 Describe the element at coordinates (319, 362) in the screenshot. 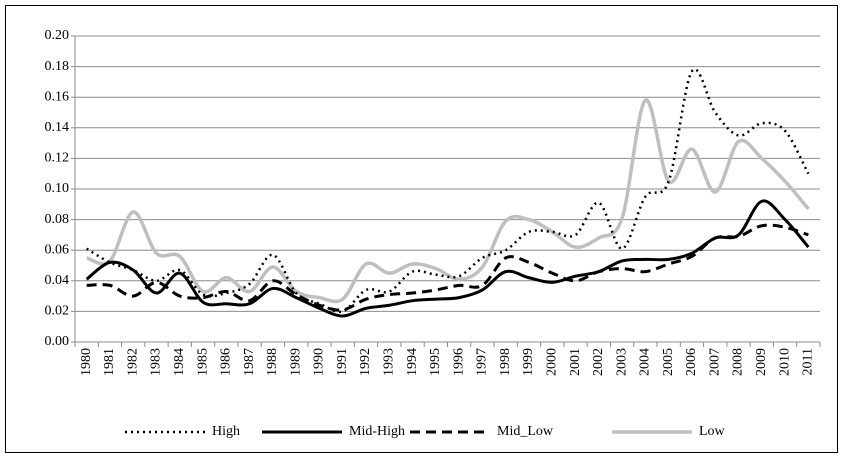

I see `x-tick-label: 1990` at that location.